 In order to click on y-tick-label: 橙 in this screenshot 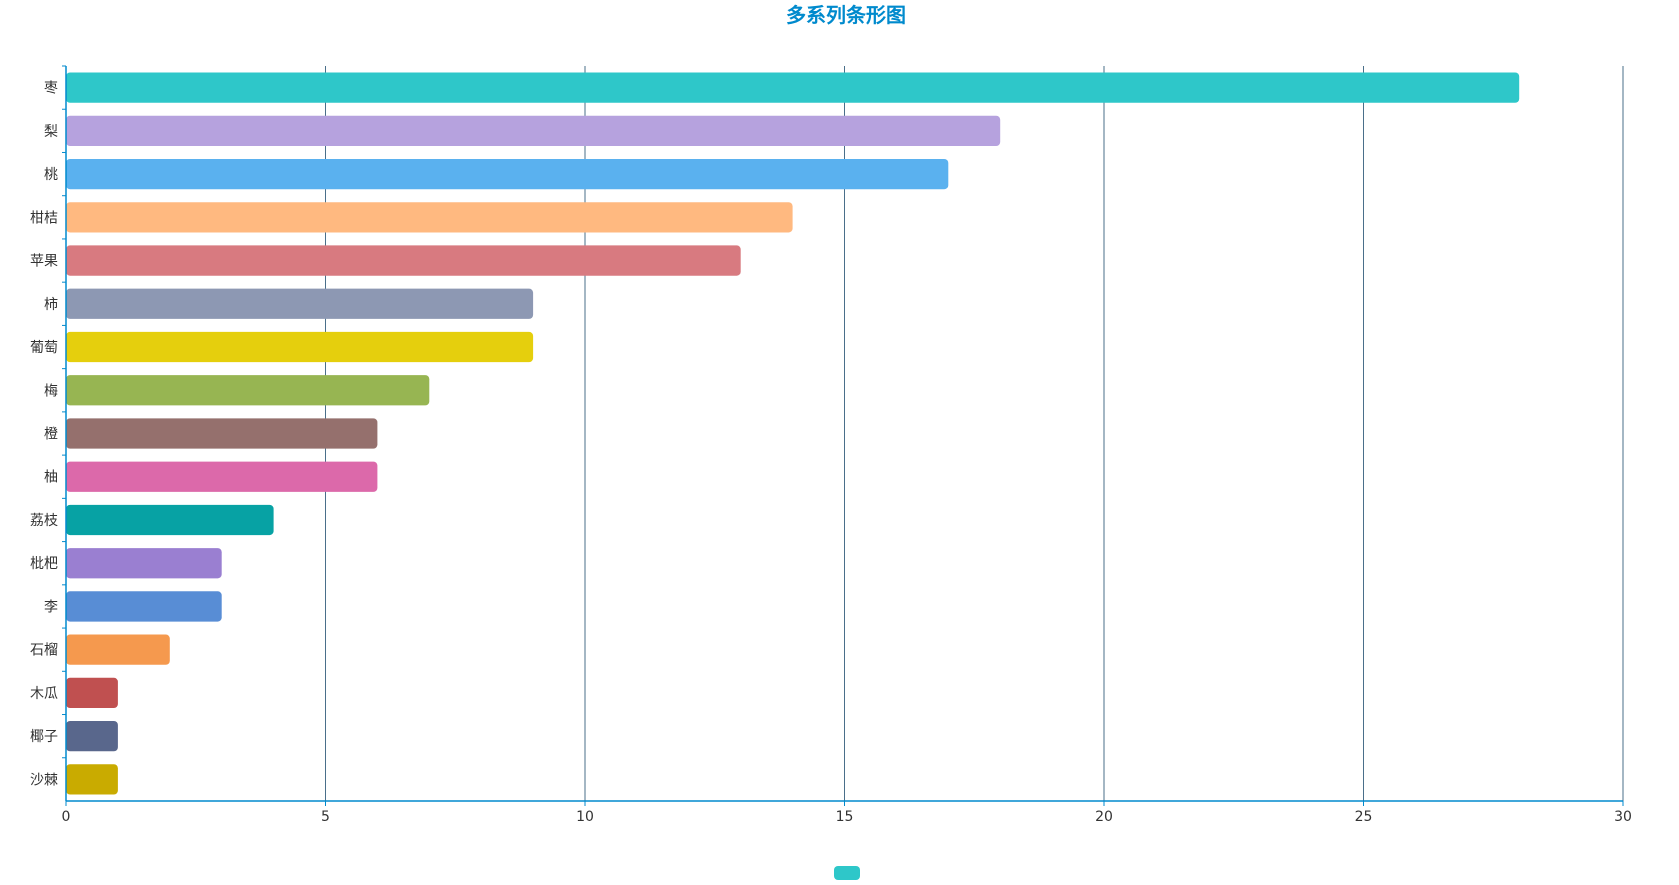, I will do `click(51, 435)`.